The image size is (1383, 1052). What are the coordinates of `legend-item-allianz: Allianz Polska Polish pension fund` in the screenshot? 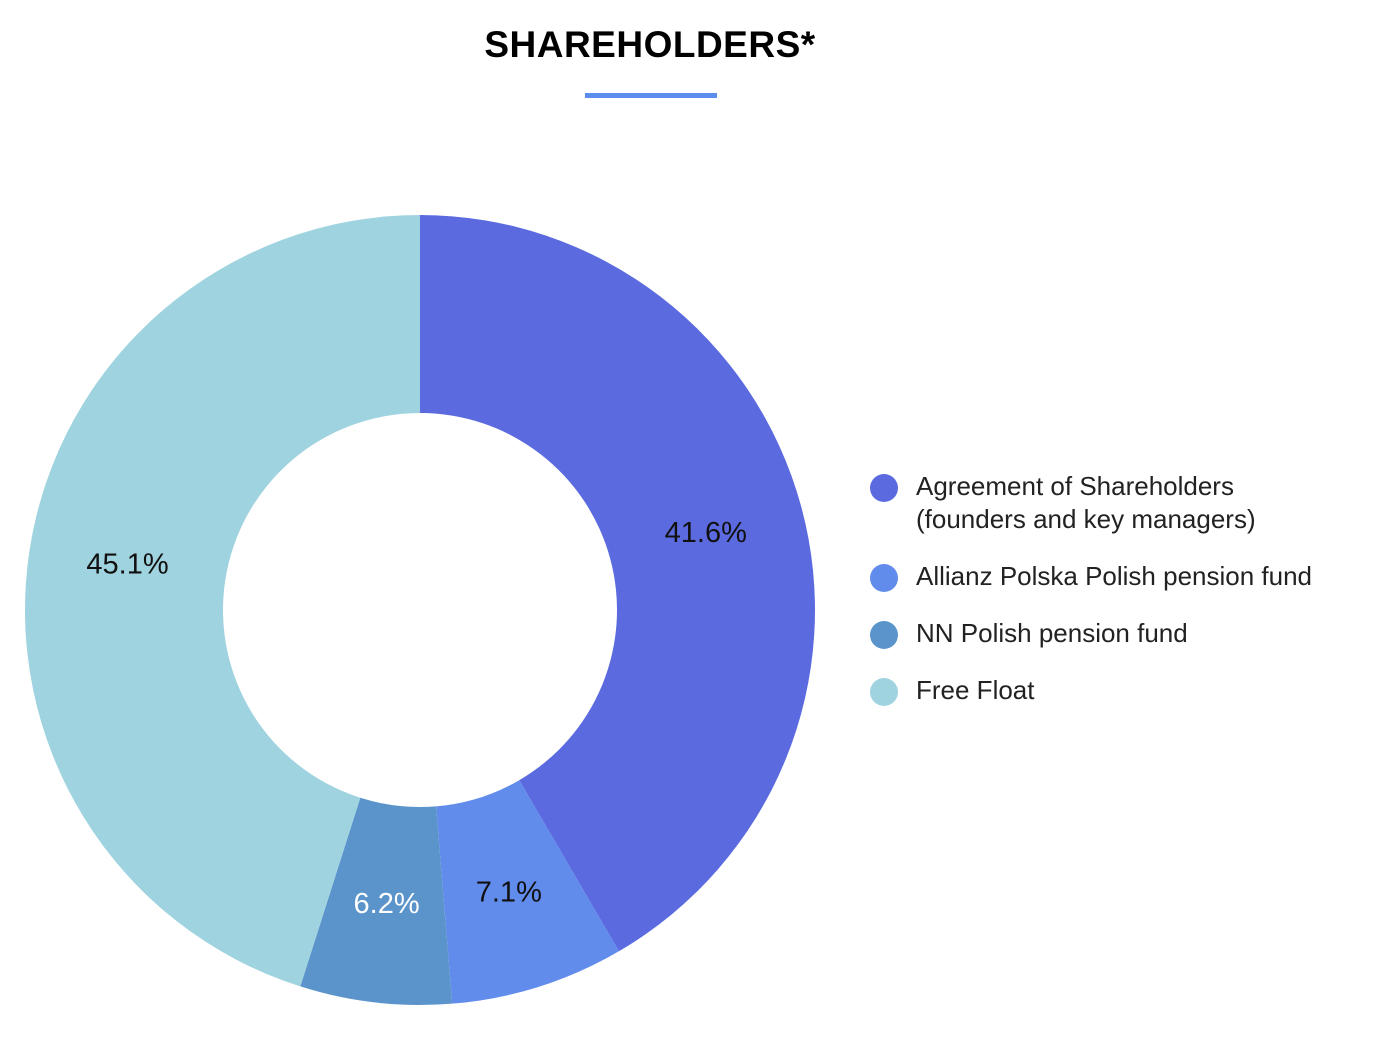 It's located at (1120, 576).